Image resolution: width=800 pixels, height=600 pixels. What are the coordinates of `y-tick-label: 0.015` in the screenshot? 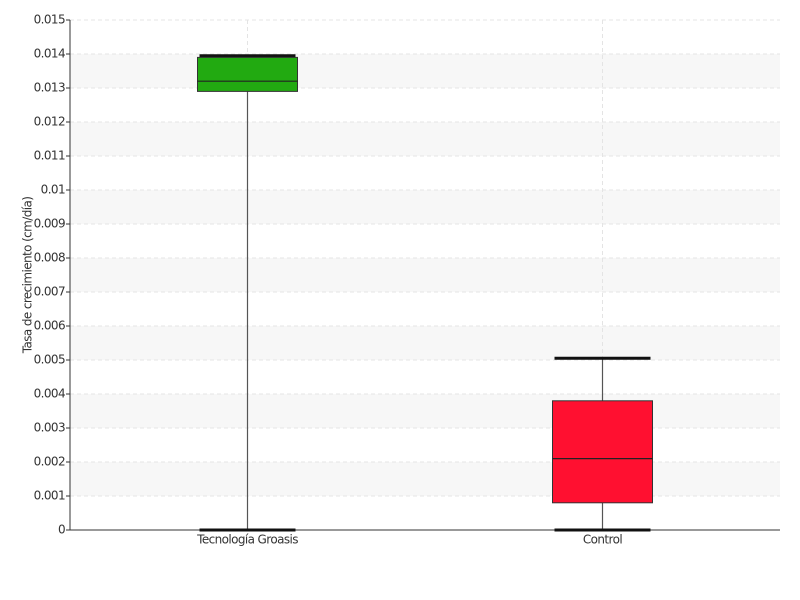 It's located at (49, 20).